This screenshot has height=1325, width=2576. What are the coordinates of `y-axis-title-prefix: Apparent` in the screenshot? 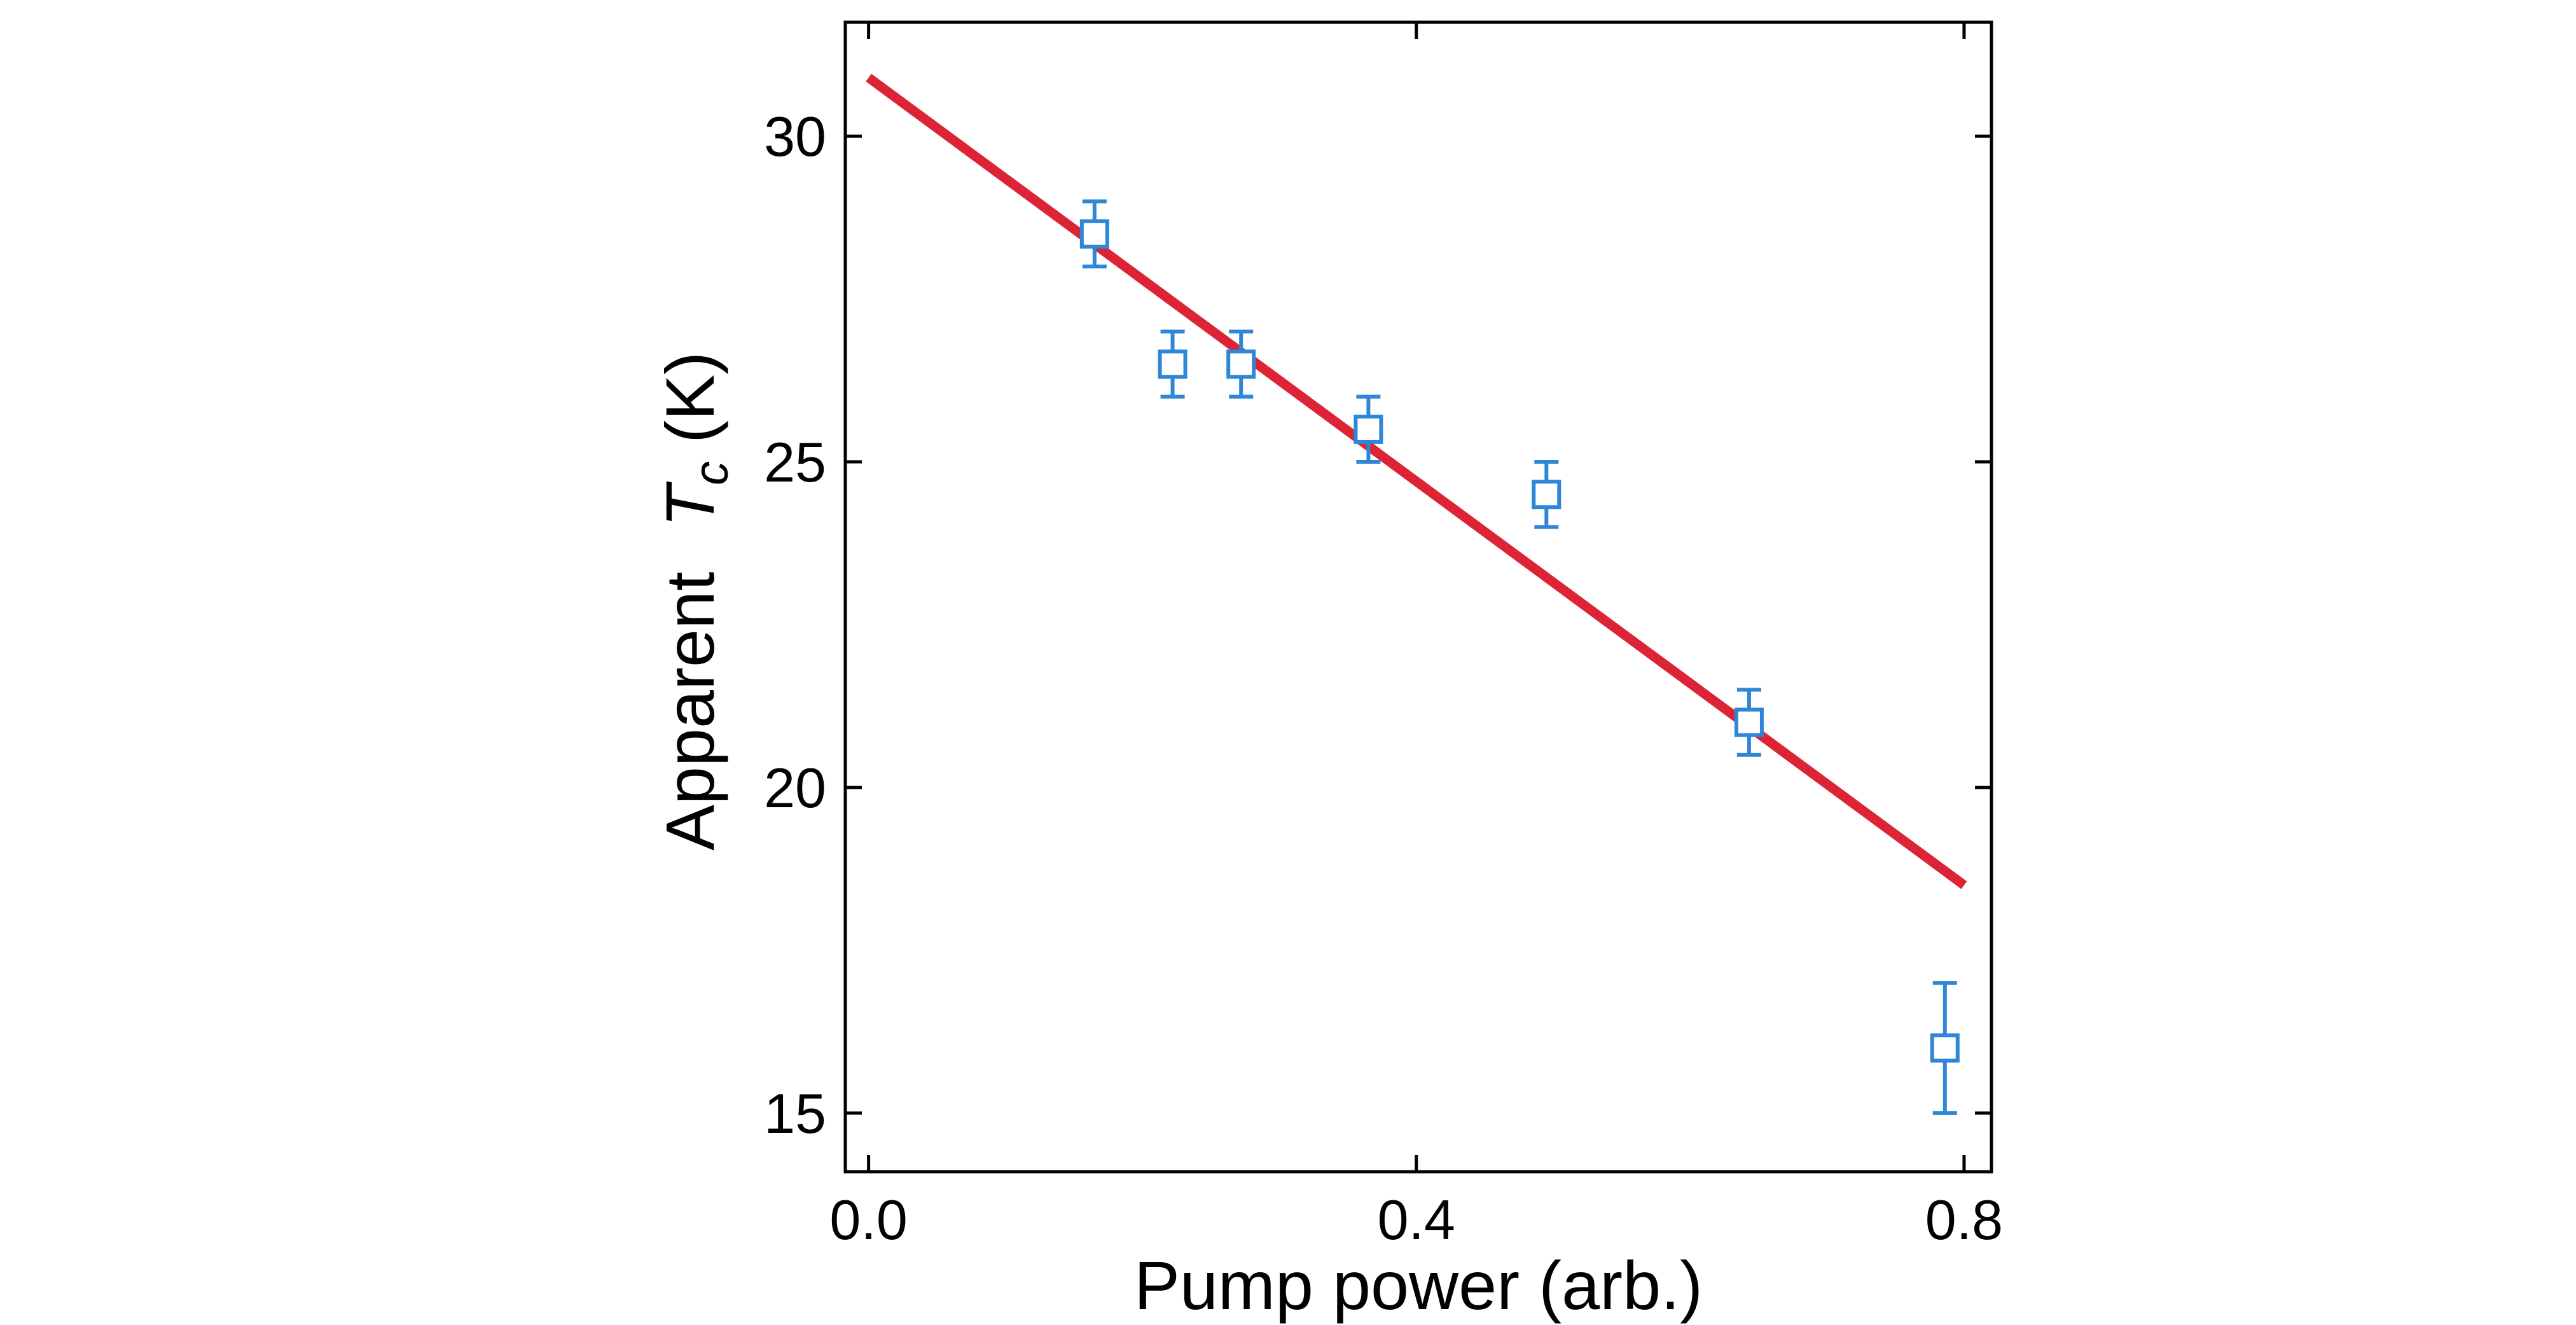 It's located at (689, 711).